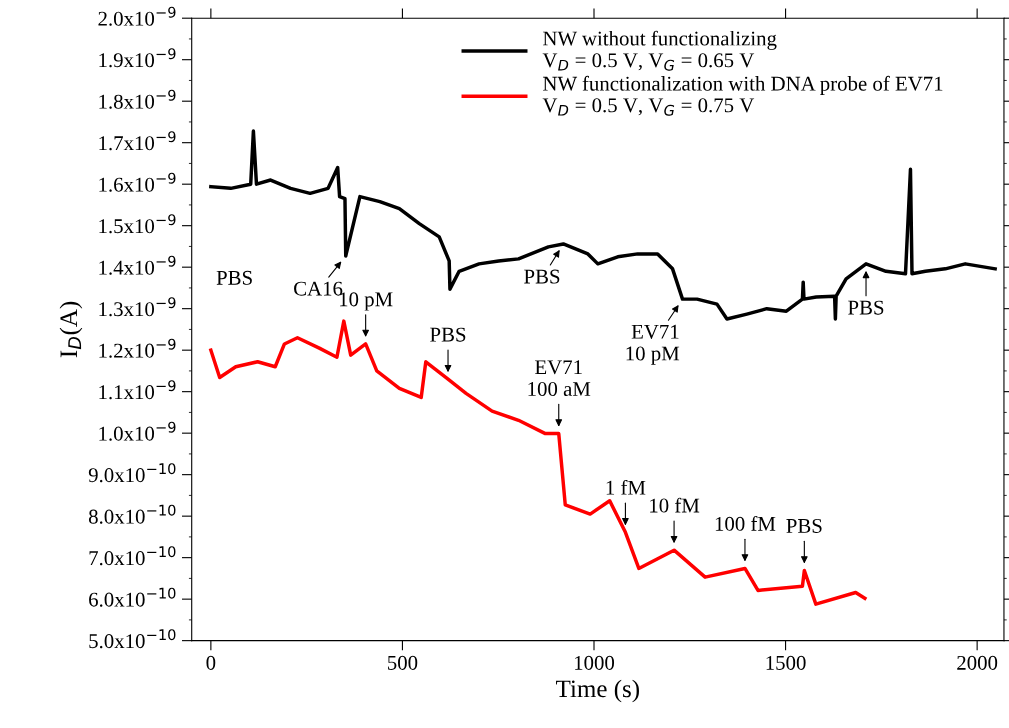  What do you see at coordinates (745, 523) in the screenshot?
I see `annotation: 100 fM` at bounding box center [745, 523].